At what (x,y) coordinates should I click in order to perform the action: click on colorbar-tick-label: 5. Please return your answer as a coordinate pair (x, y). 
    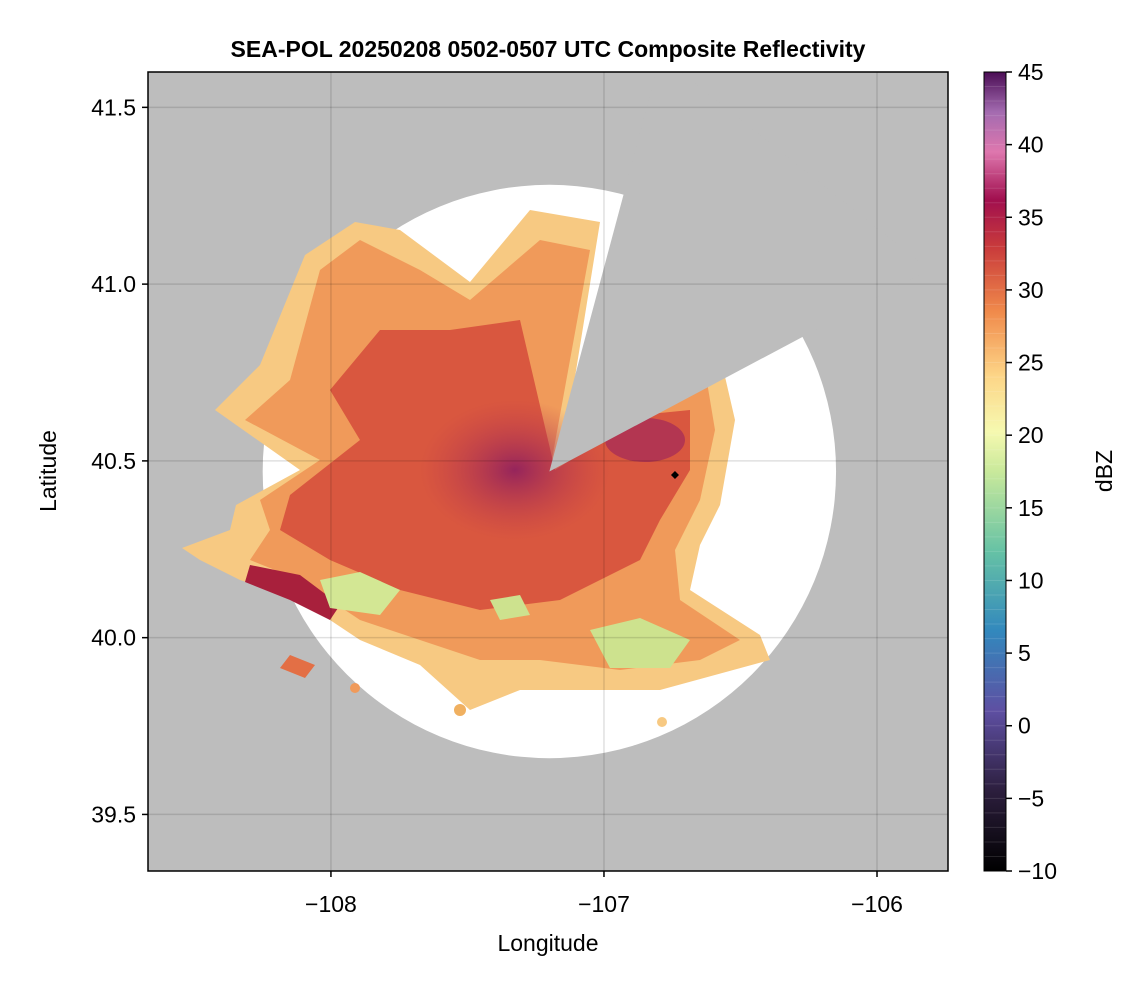
    Looking at the image, I should click on (1024, 653).